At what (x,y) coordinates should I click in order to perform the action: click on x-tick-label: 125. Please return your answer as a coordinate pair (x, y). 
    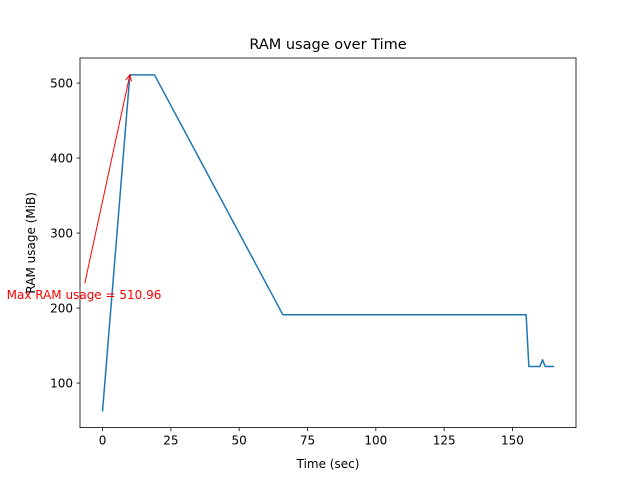
    Looking at the image, I should click on (444, 441).